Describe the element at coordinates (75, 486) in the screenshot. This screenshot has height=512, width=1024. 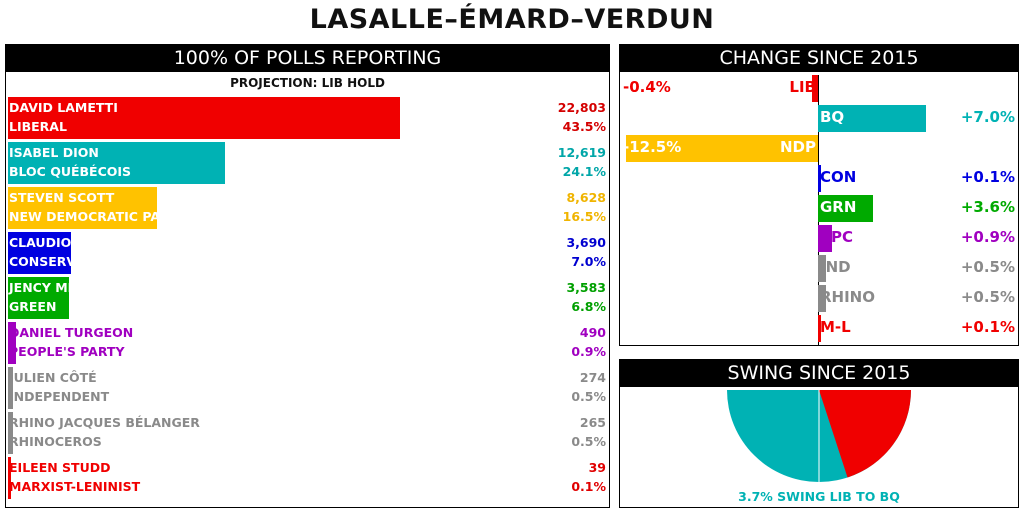
I see `candidate-party: MARXIST-LENINIST` at that location.